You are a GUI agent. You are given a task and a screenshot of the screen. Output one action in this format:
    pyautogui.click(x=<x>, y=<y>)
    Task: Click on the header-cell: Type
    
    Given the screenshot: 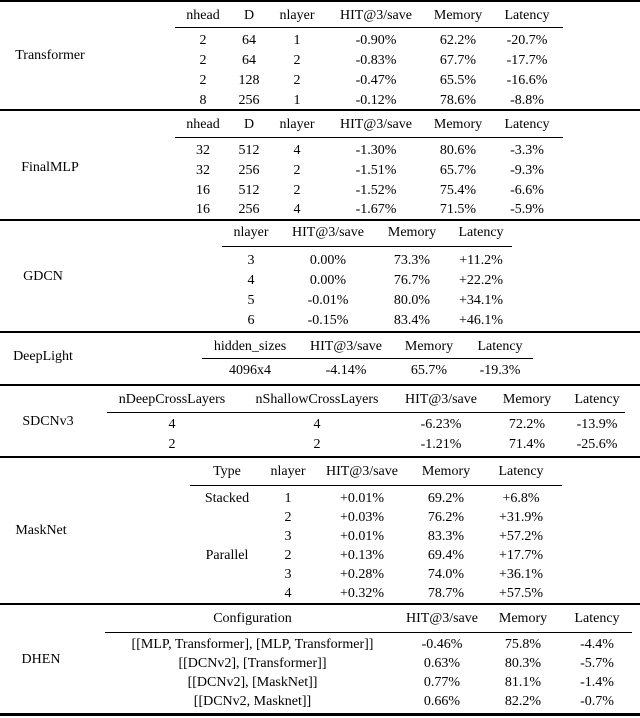 What is the action you would take?
    pyautogui.click(x=227, y=471)
    